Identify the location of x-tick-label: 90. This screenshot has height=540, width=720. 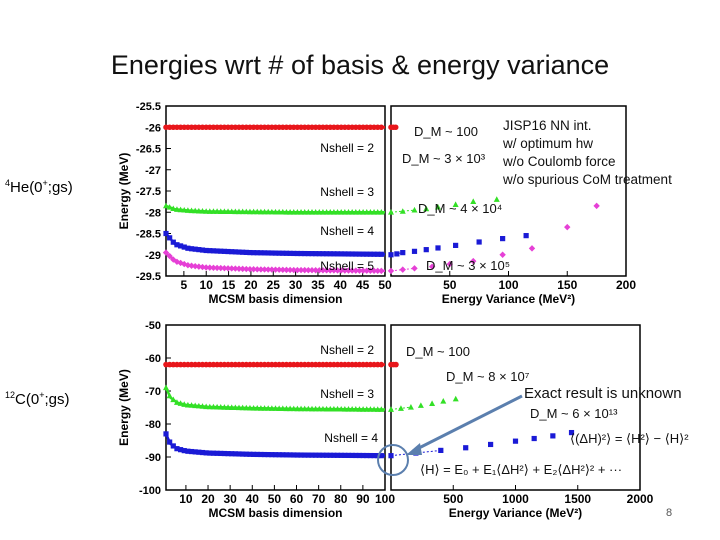
(363, 499).